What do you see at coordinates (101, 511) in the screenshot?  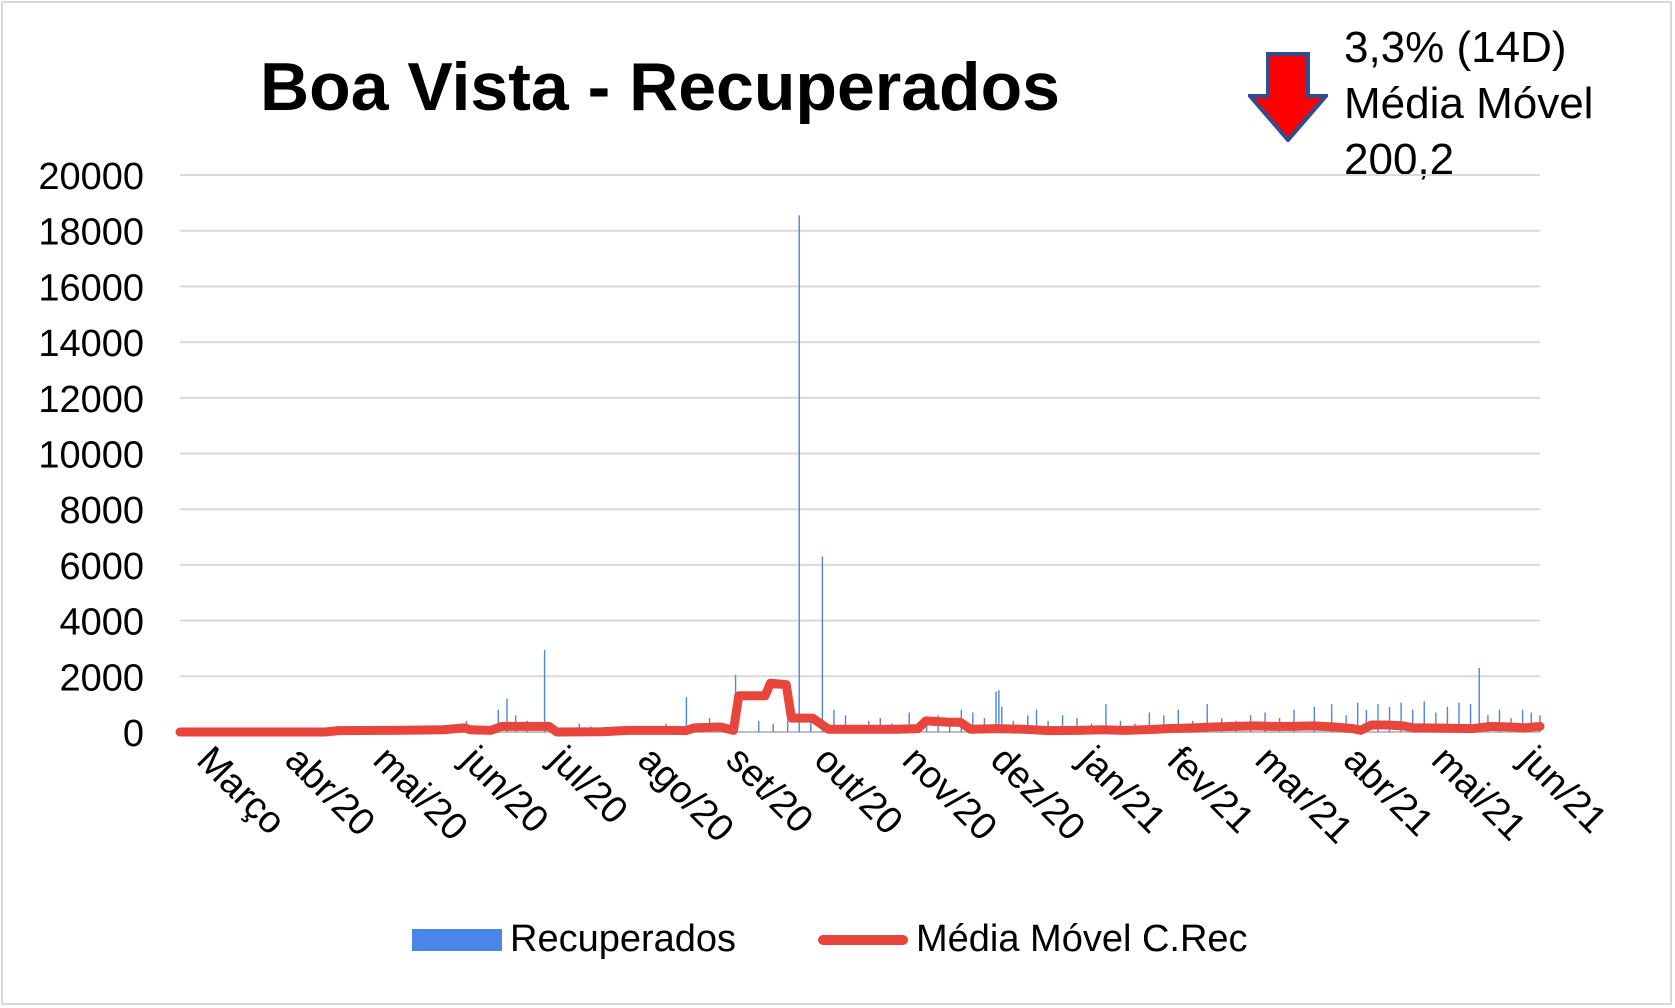 I see `y-tick-label: 8000` at bounding box center [101, 511].